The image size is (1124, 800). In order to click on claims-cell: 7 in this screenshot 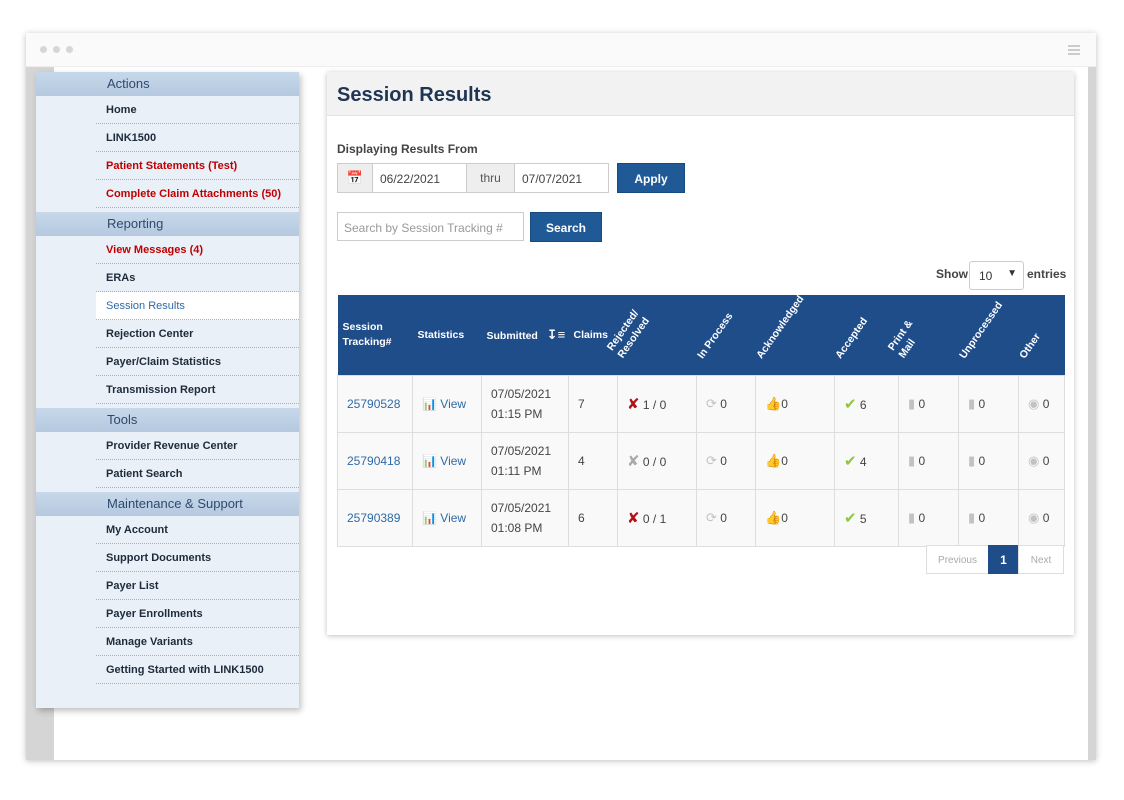, I will do `click(593, 403)`.